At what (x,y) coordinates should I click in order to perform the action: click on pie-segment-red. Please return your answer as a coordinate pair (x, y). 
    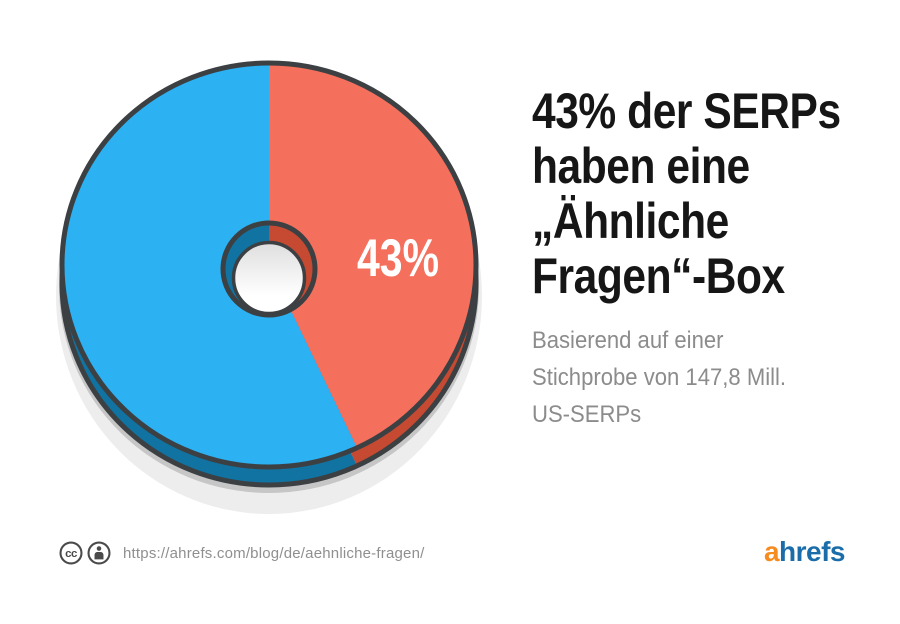
    Looking at the image, I should click on (373, 255).